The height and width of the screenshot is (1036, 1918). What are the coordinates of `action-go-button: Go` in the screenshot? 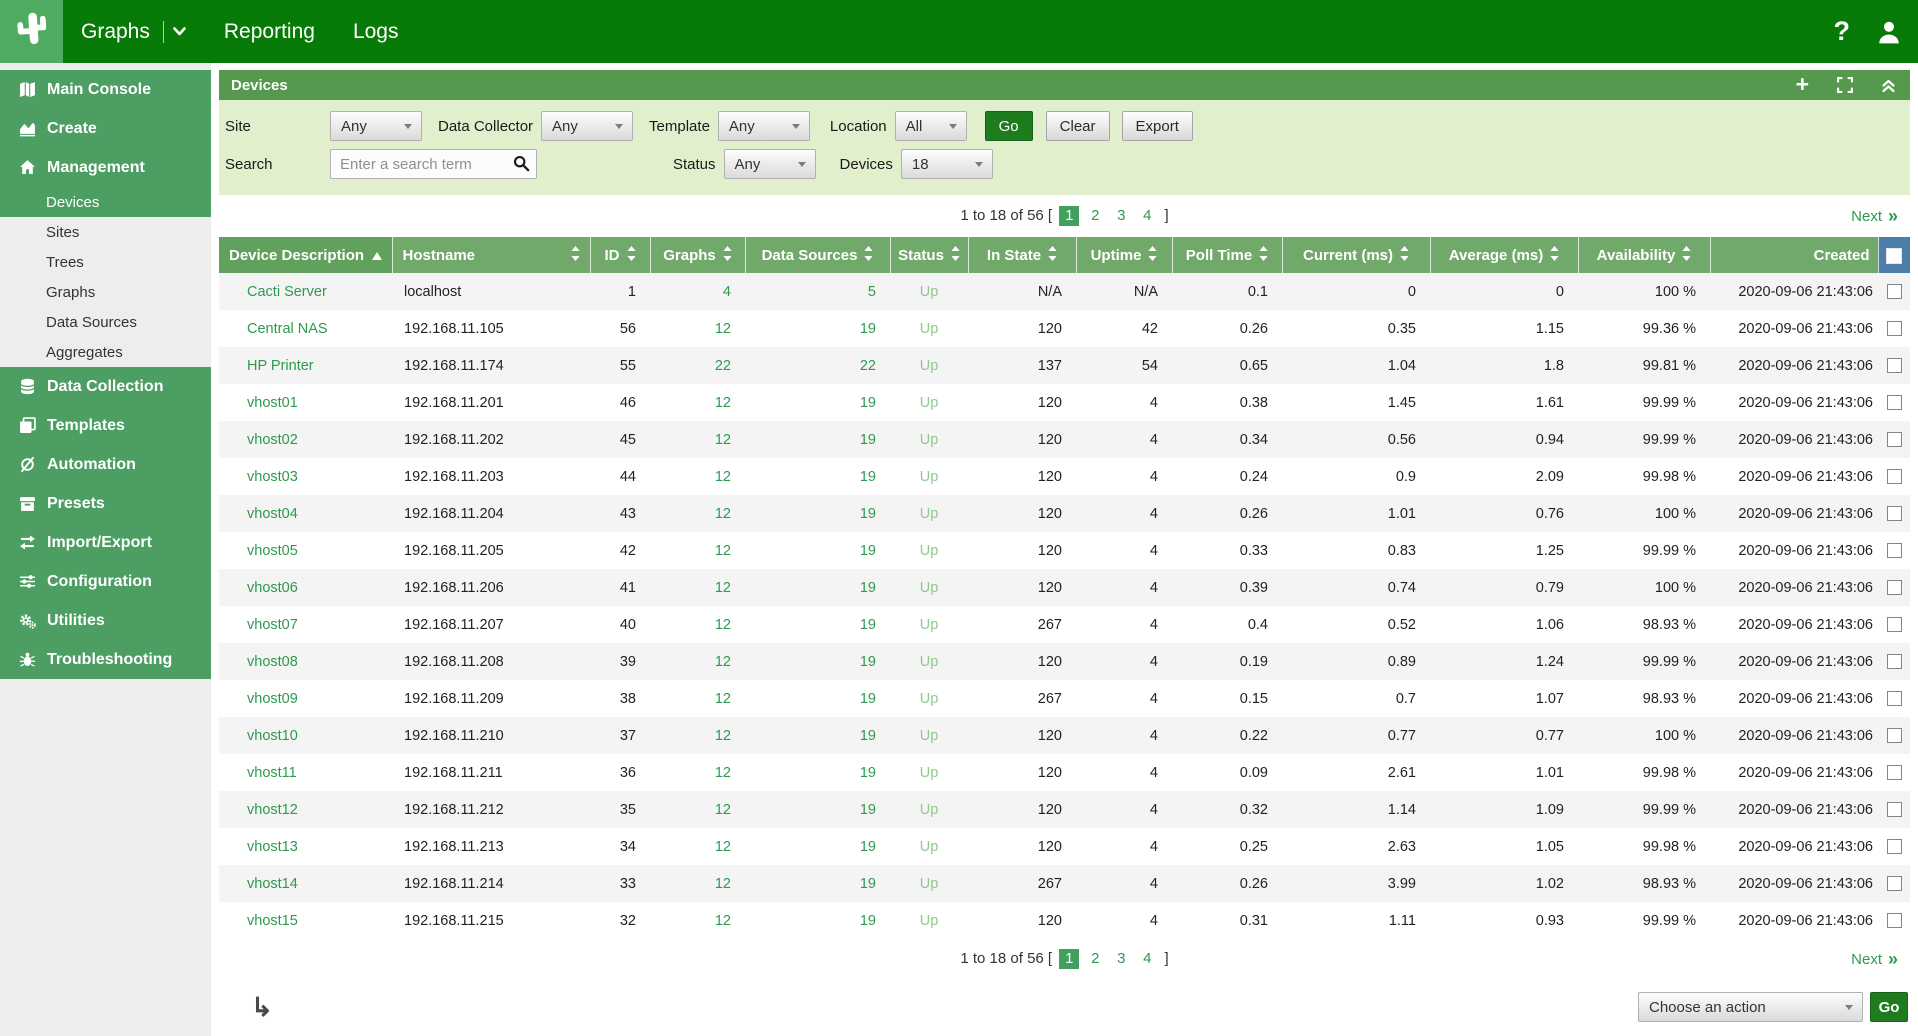 It's located at (1889, 1007).